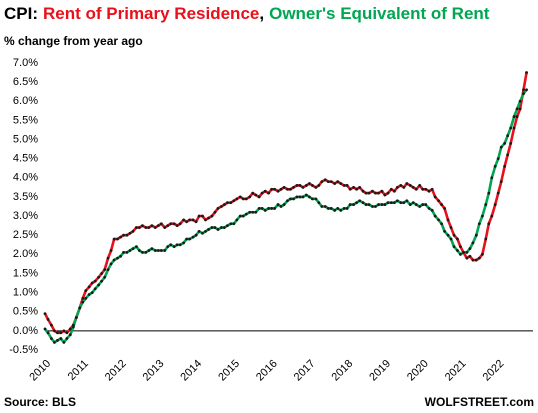  I want to click on x-tick-label: 2018, so click(343, 371).